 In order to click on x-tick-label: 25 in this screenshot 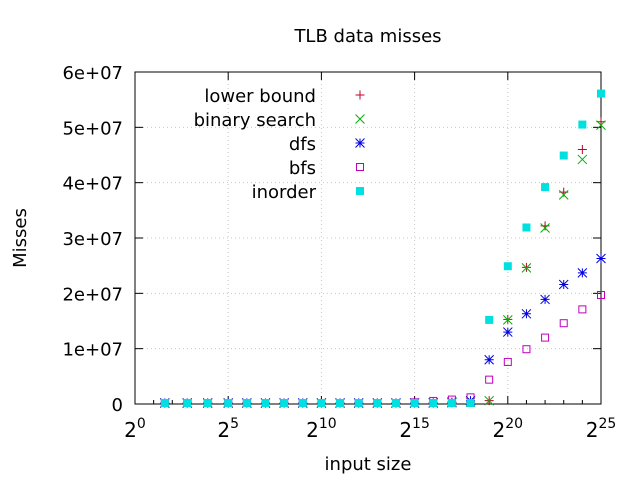, I will do `click(228, 429)`.